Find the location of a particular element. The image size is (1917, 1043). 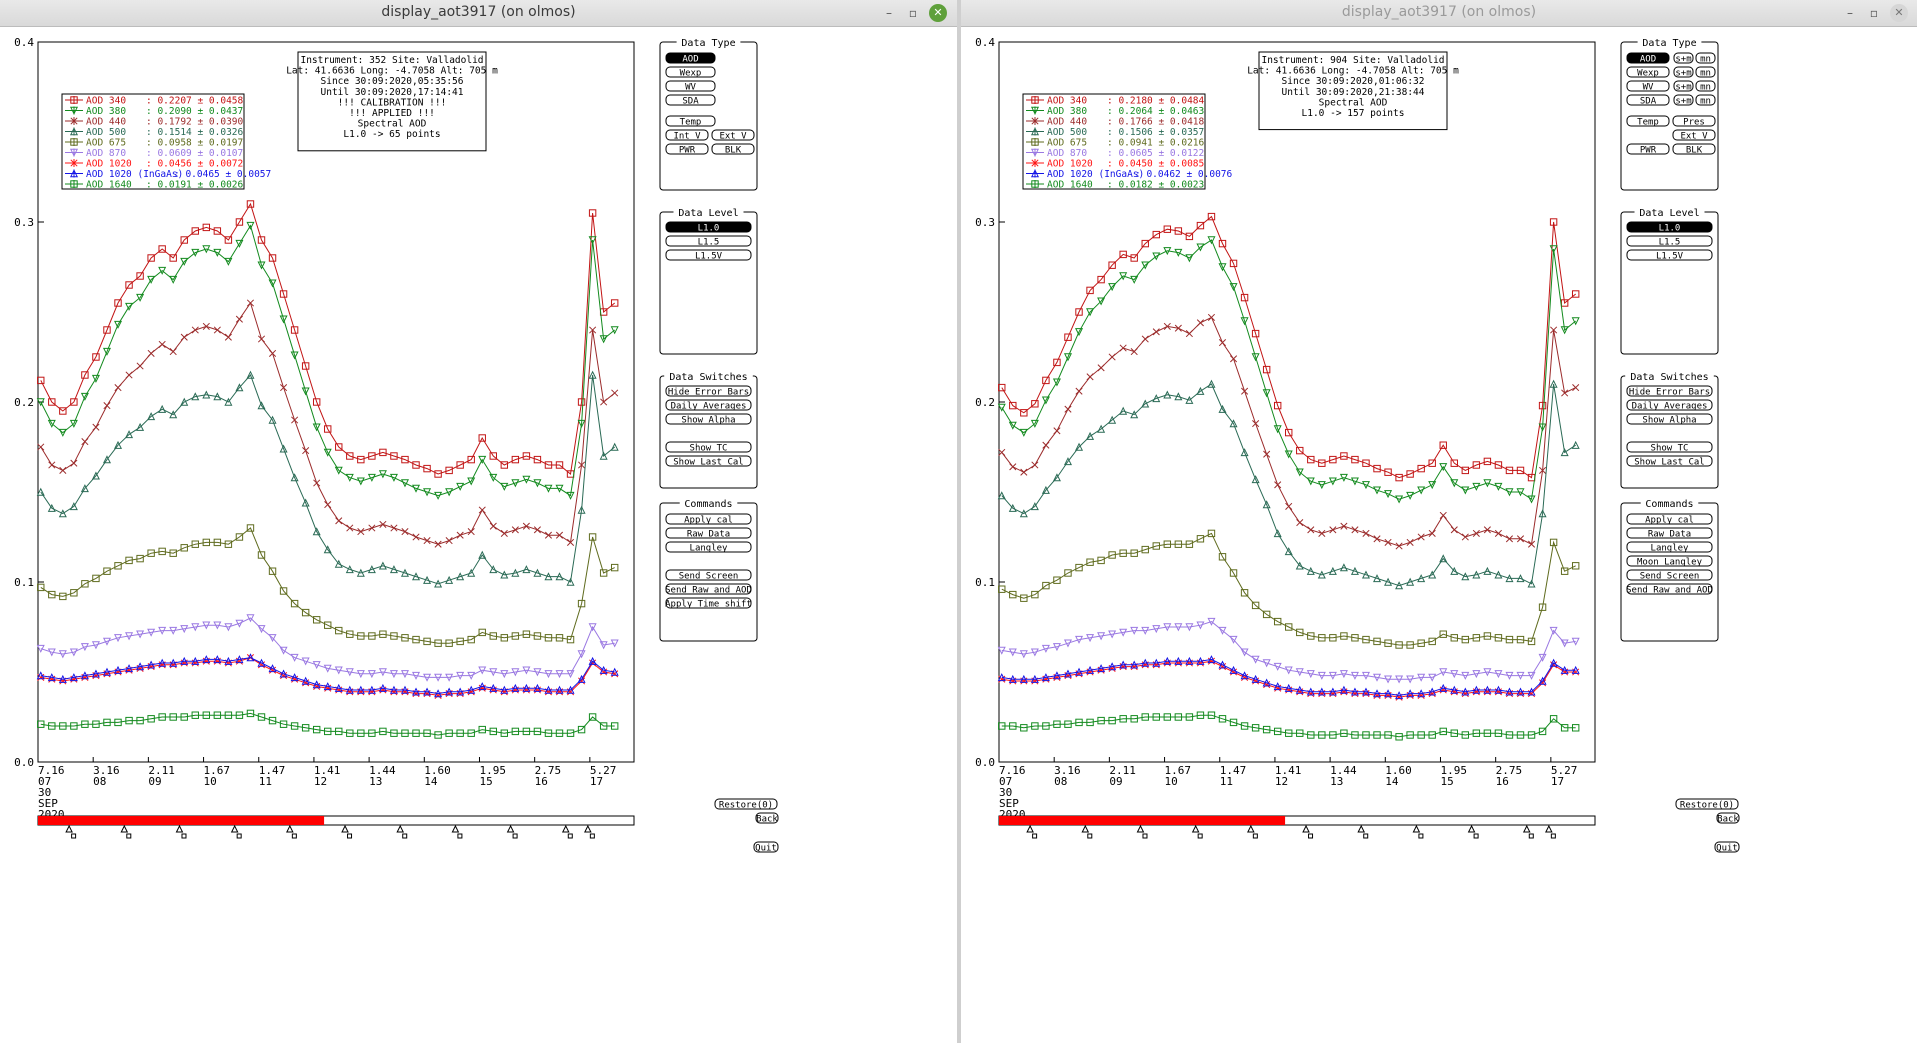

data-type-button-label: PWR is located at coordinates (1648, 151).